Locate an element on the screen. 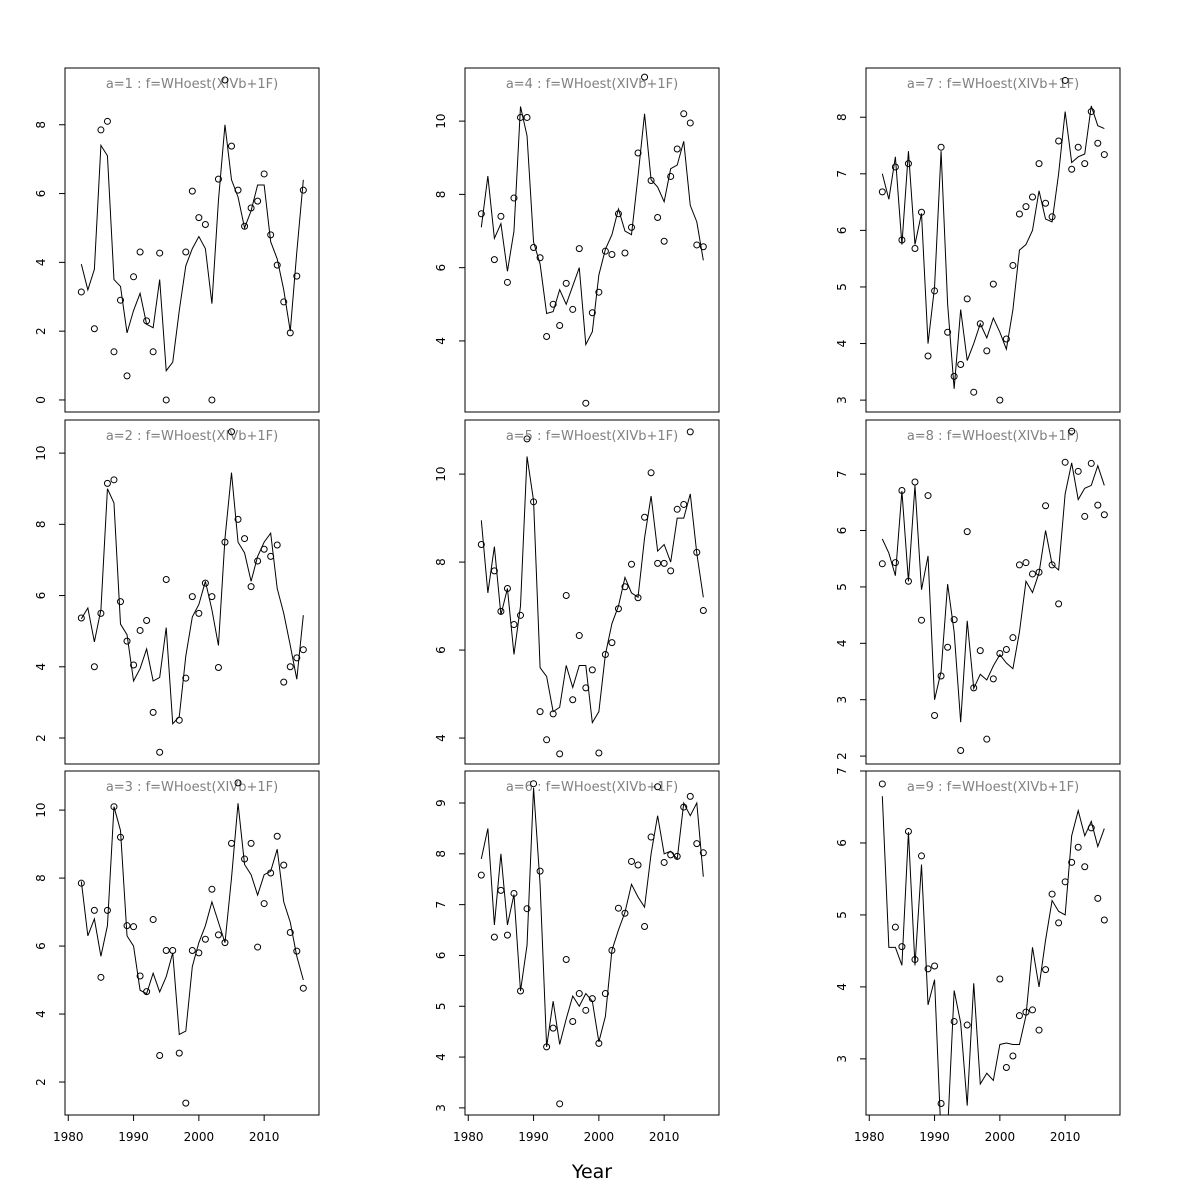  panel-title: a=9 : f=WHoest(XIVb+1F) is located at coordinates (993, 787).